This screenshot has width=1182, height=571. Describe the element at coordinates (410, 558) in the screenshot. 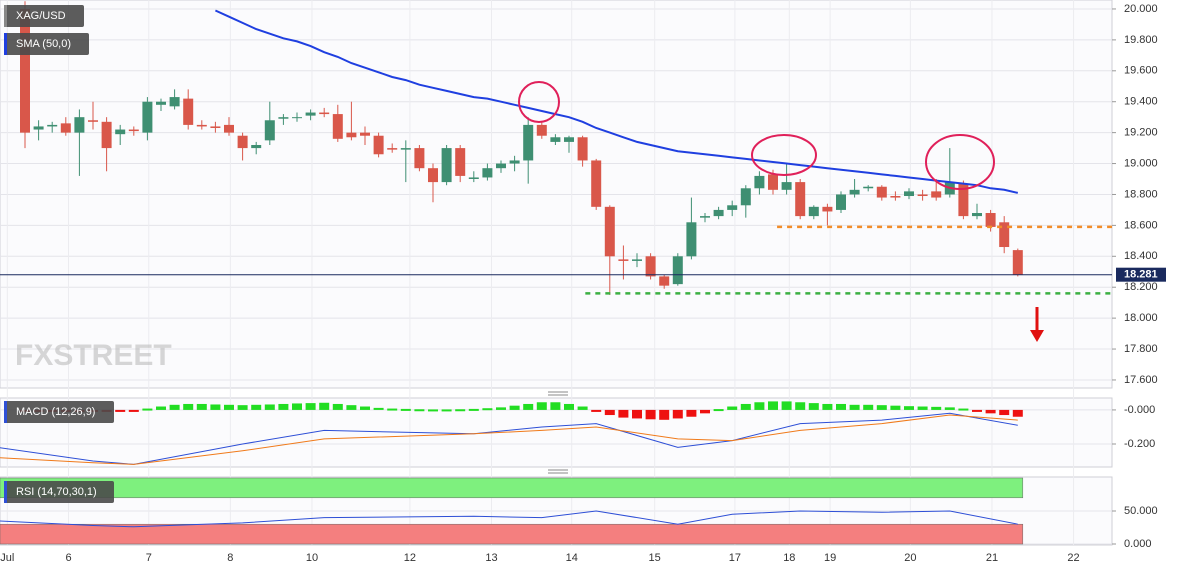

I see `x-tick-label: 12` at that location.